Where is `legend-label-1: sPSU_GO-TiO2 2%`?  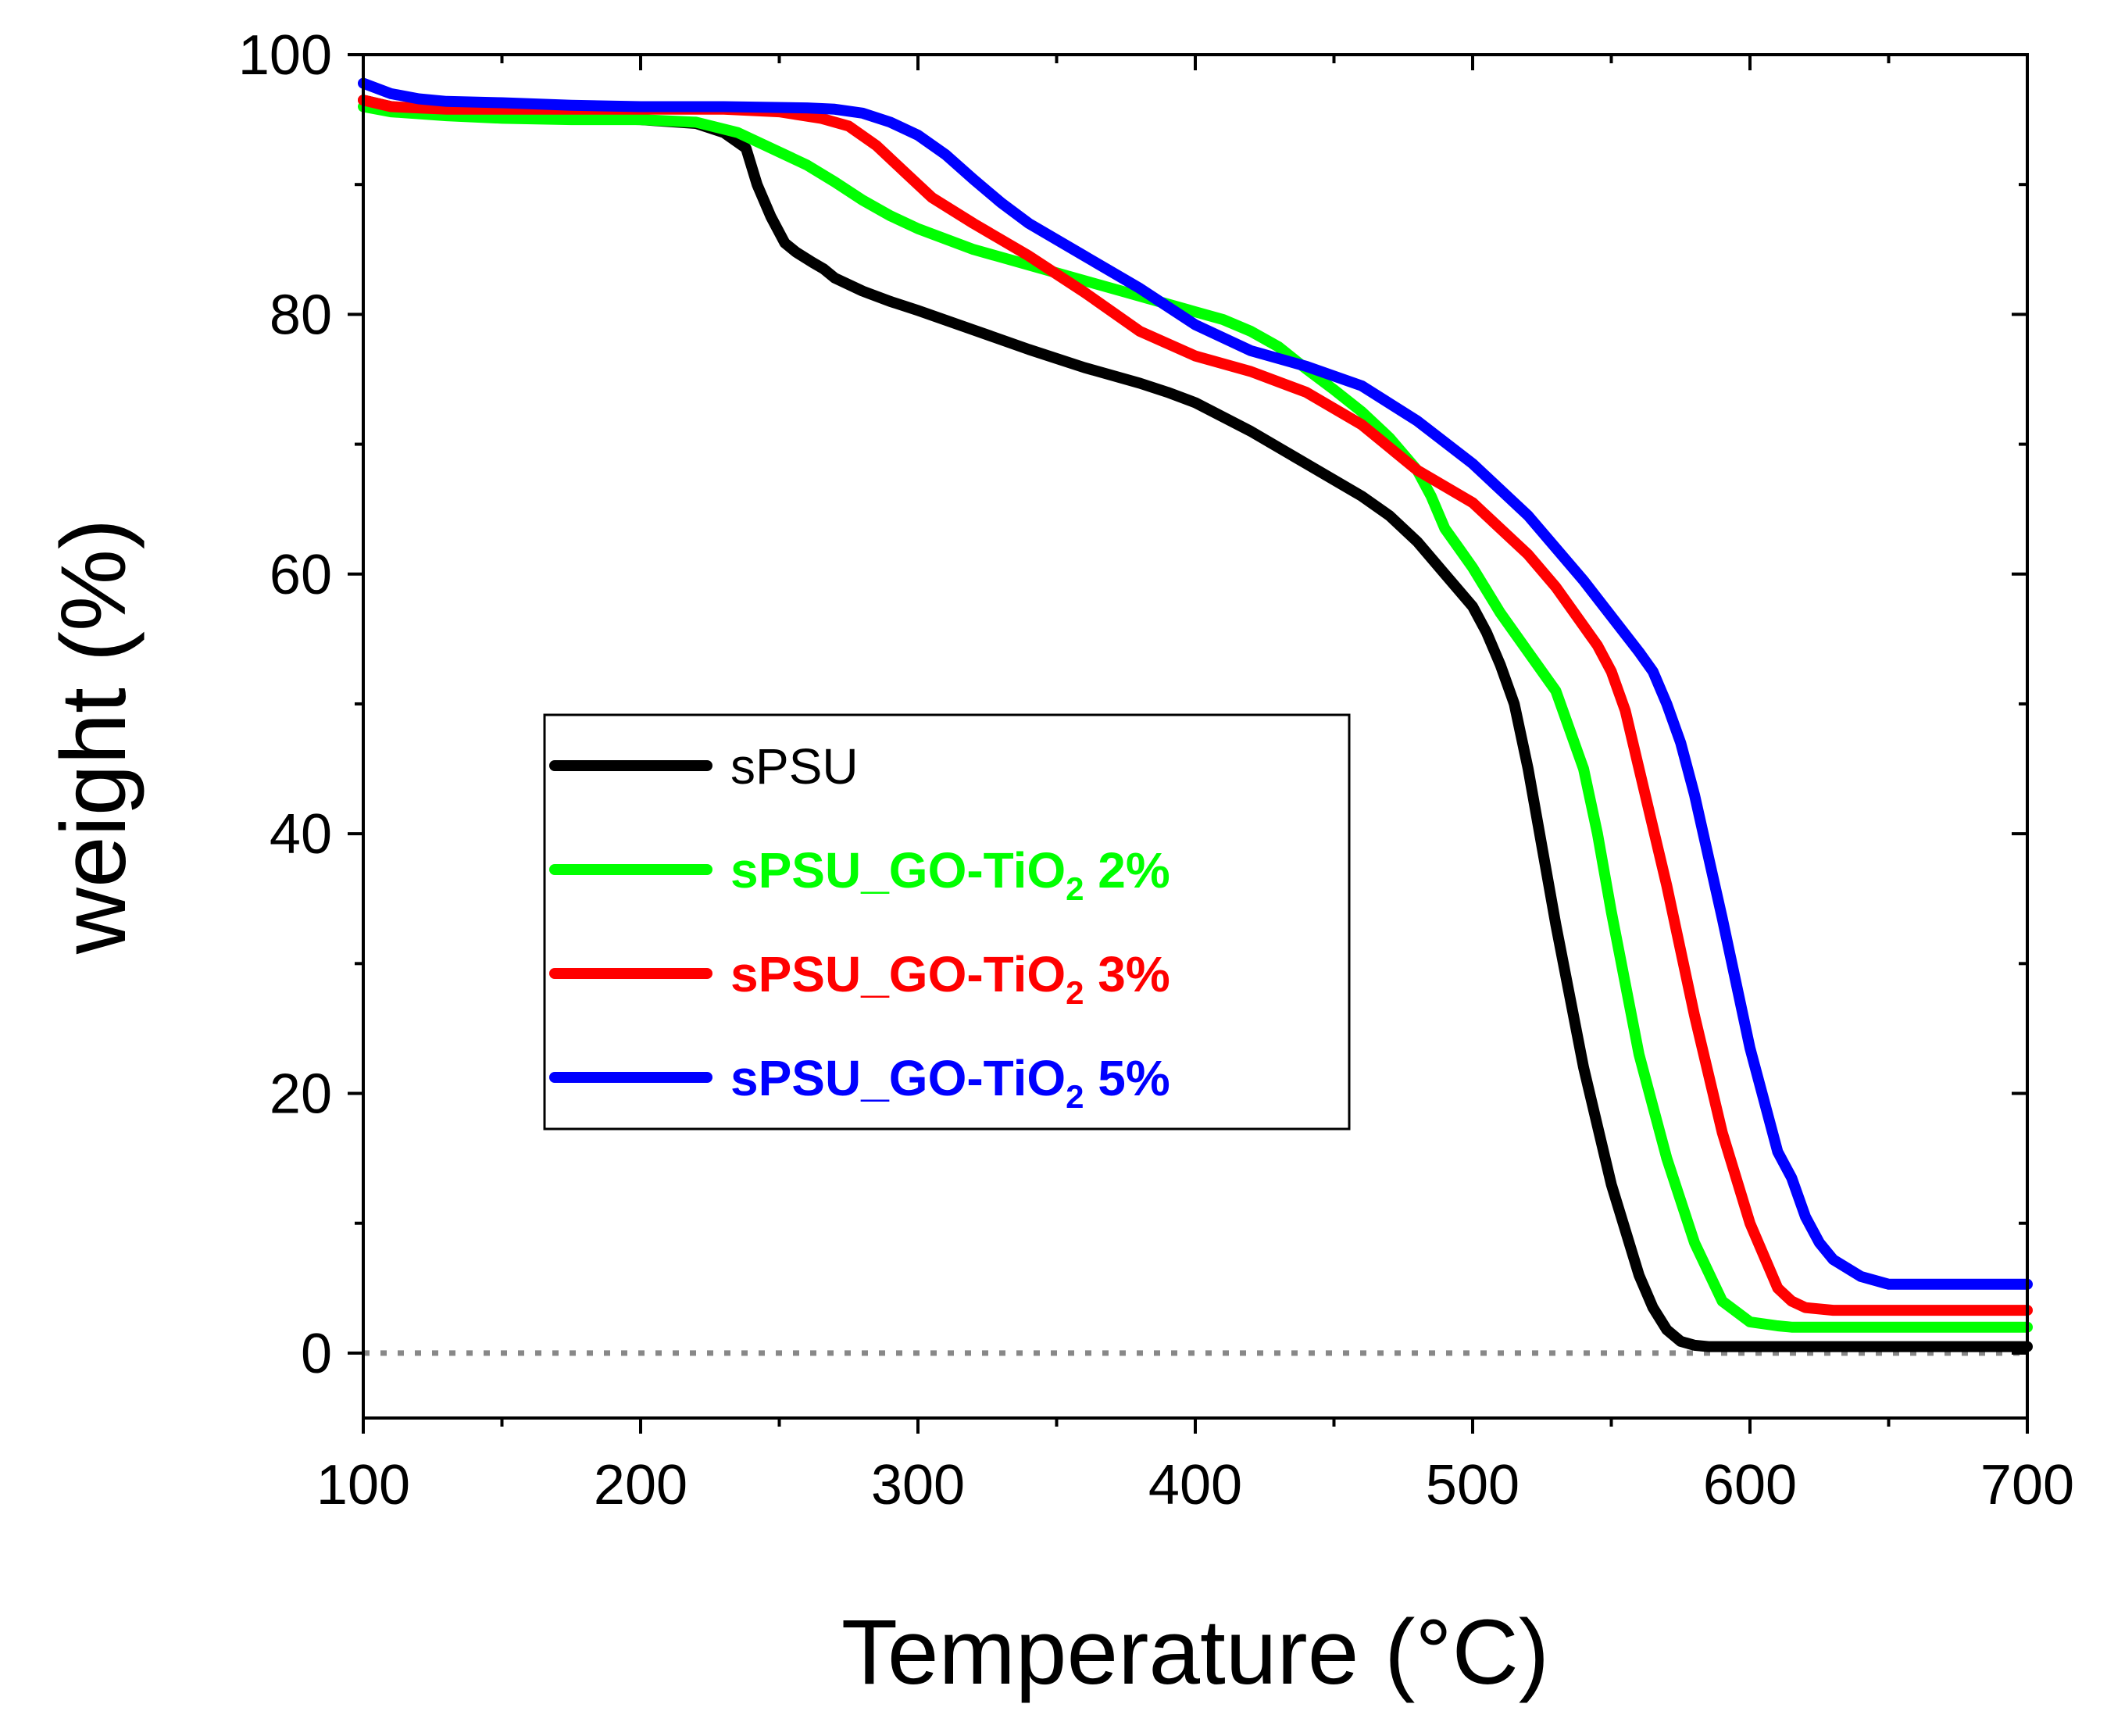 legend-label-1: sPSU_GO-TiO2 2% is located at coordinates (950, 875).